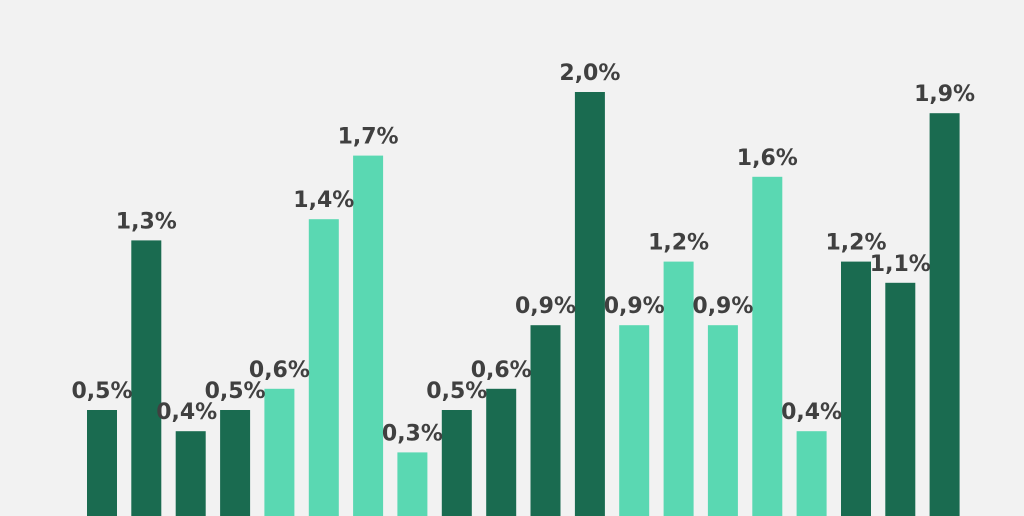  What do you see at coordinates (146, 221) in the screenshot?
I see `data-label-2: 1,3%` at bounding box center [146, 221].